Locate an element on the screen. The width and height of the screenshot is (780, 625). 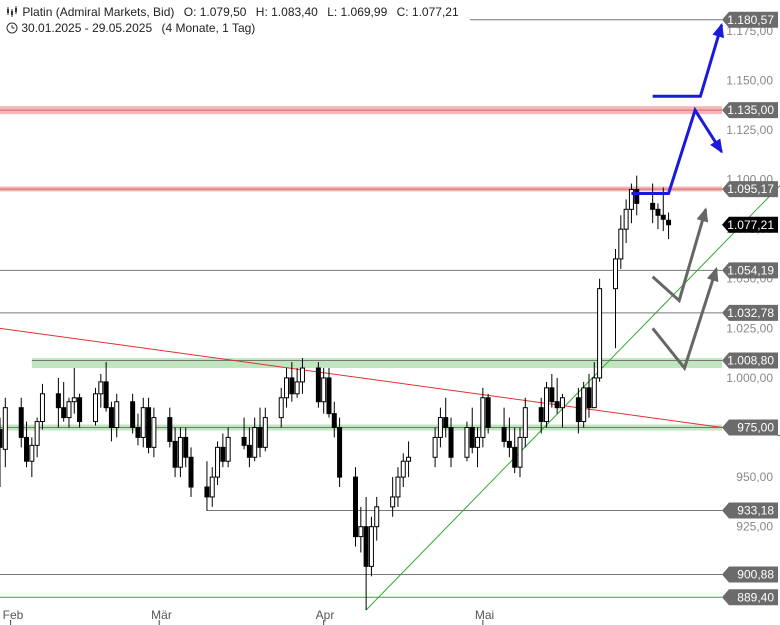
x-tick-label: Feb is located at coordinates (13, 615).